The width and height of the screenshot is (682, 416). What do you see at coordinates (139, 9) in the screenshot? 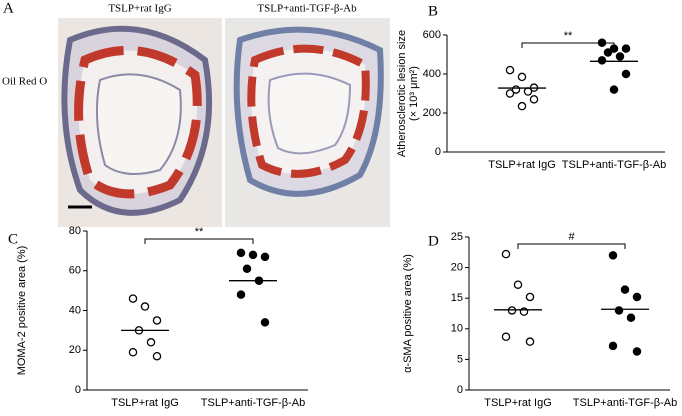
I see `image-label: TSLP+rat IgG` at bounding box center [139, 9].